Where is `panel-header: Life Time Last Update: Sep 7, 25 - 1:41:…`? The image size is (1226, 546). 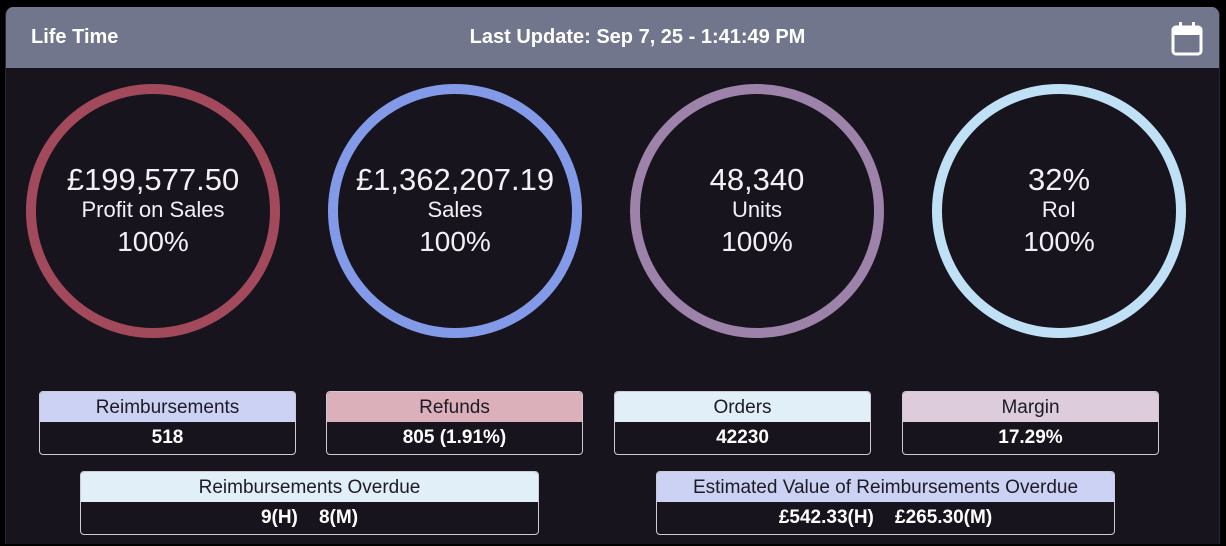
panel-header: Life Time Last Update: Sep 7, 25 - 1:41:… is located at coordinates (612, 37).